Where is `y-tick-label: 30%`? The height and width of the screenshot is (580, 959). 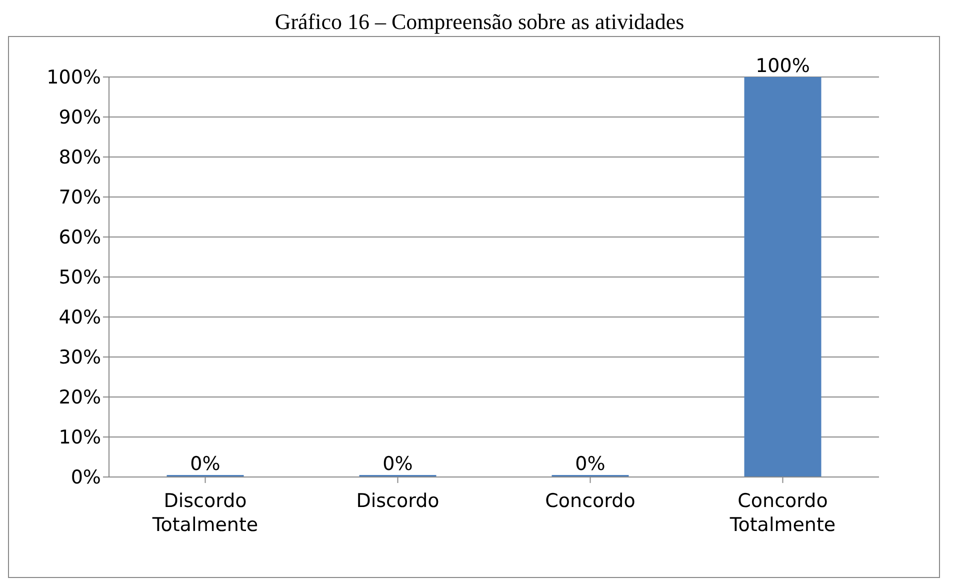
y-tick-label: 30% is located at coordinates (79, 357).